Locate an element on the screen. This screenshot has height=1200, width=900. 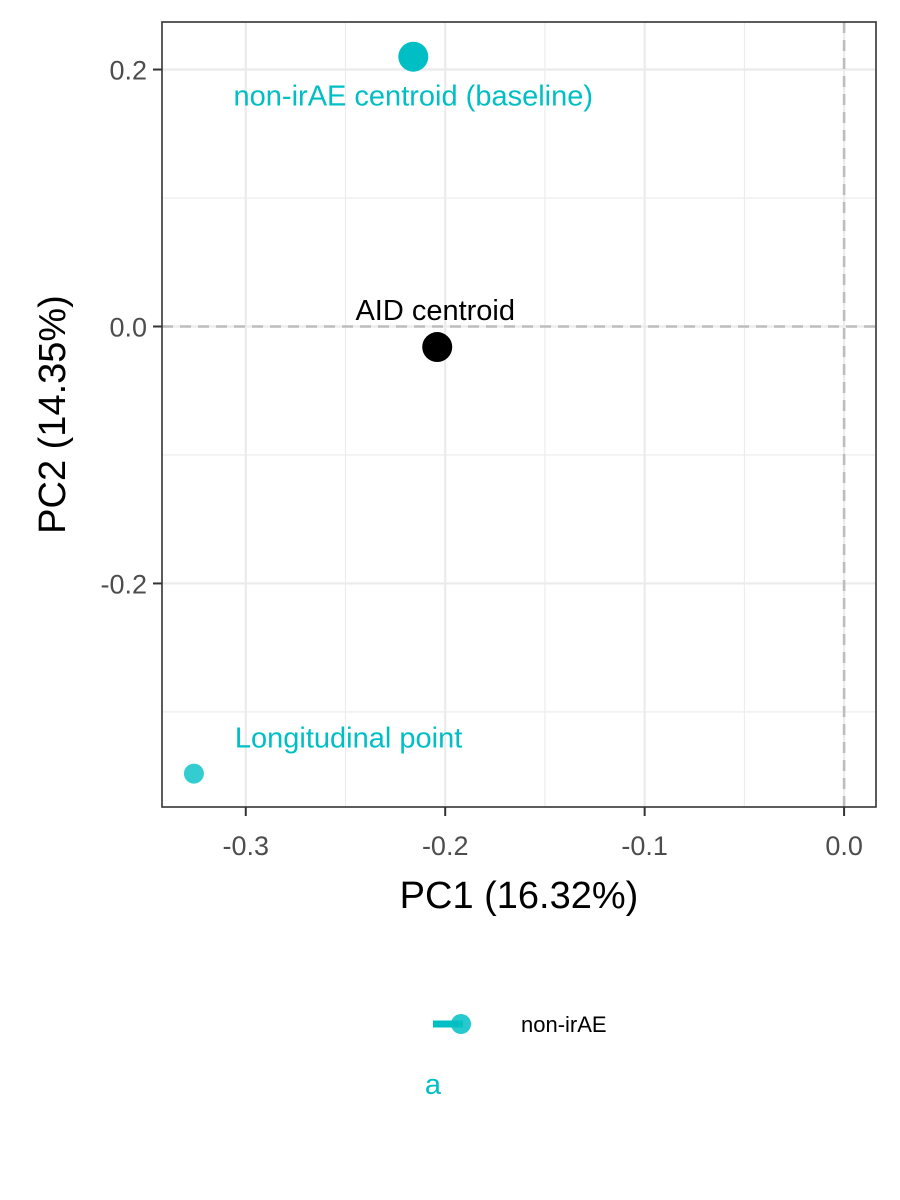
legend-label-non-irae: non-irAE is located at coordinates (564, 1024).